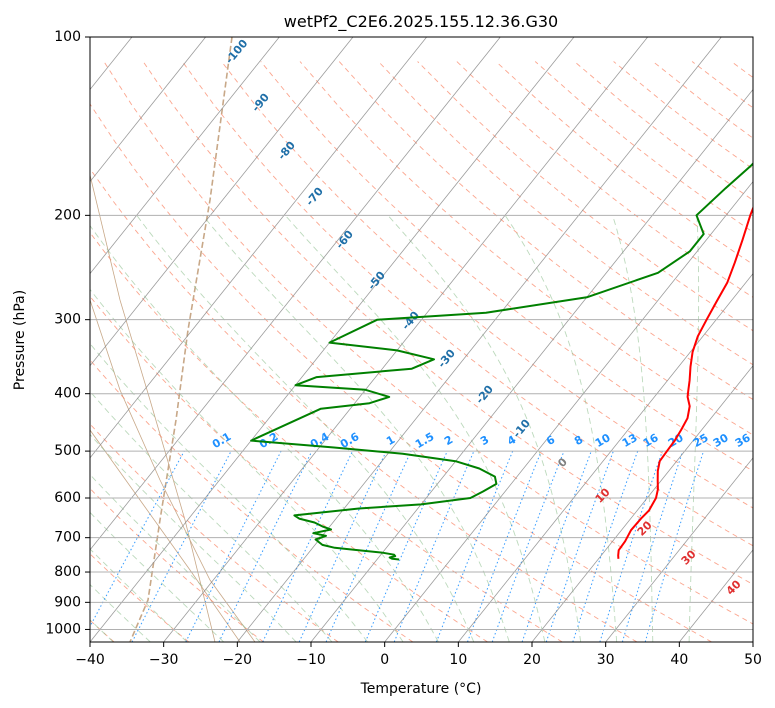  What do you see at coordinates (679, 660) in the screenshot?
I see `x-tick-label: 40` at bounding box center [679, 660].